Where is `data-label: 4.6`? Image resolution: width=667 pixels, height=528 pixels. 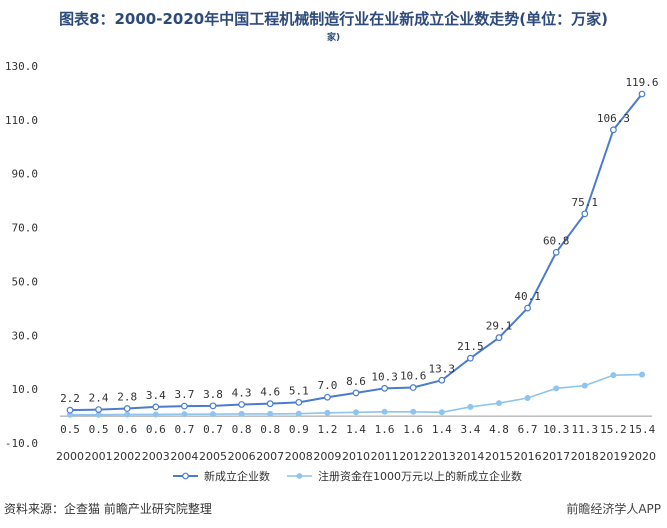
data-label: 4.6 is located at coordinates (270, 392).